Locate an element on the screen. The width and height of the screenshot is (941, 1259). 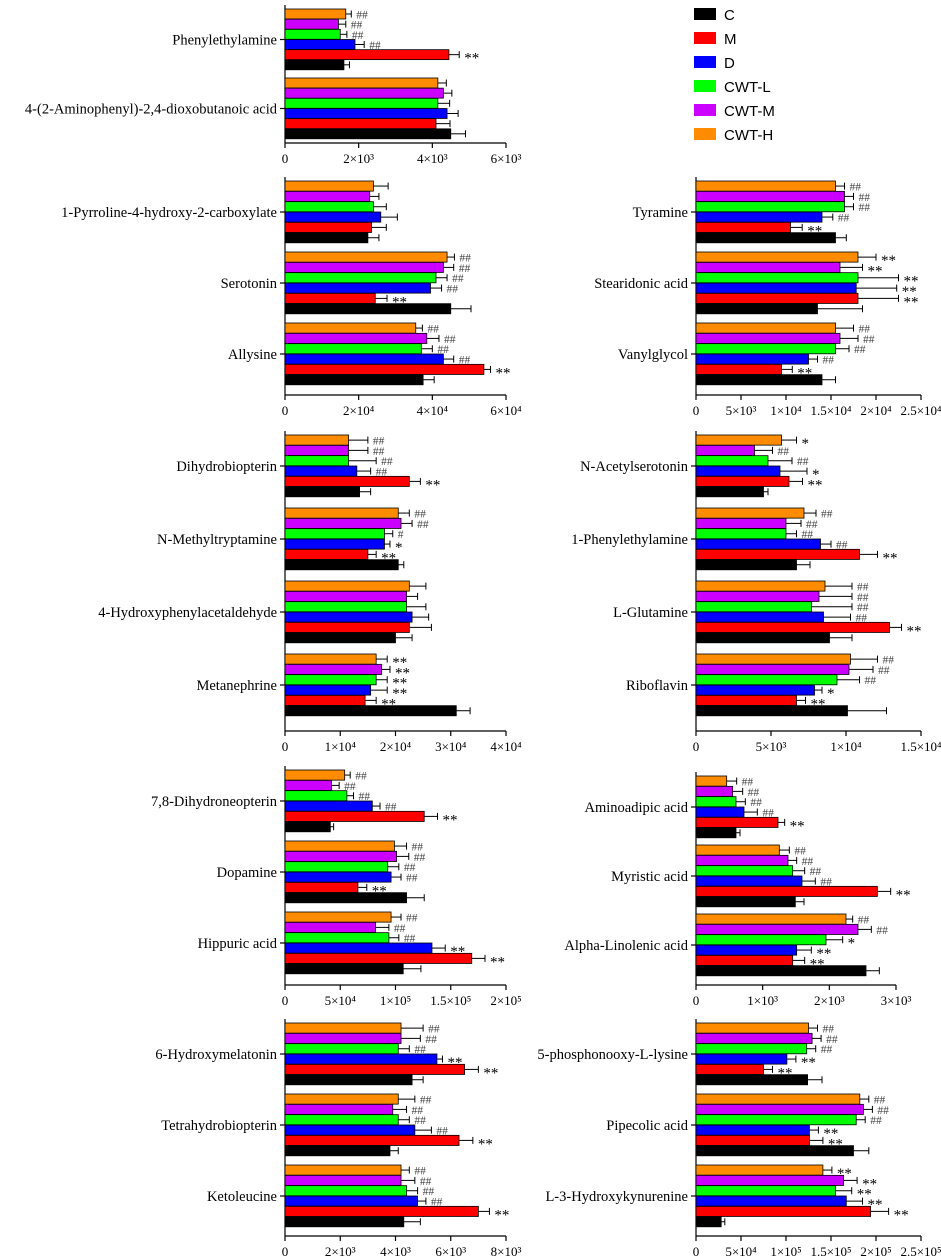
category-label: N-Acetylserotonin is located at coordinates (634, 467).